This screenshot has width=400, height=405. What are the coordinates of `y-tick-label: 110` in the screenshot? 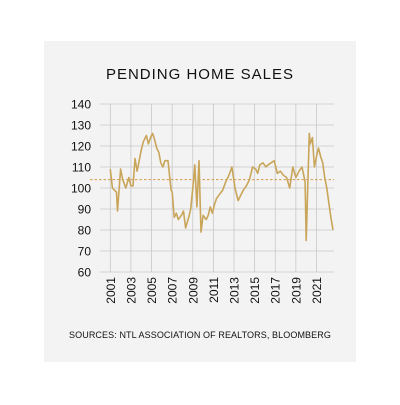 It's located at (81, 168).